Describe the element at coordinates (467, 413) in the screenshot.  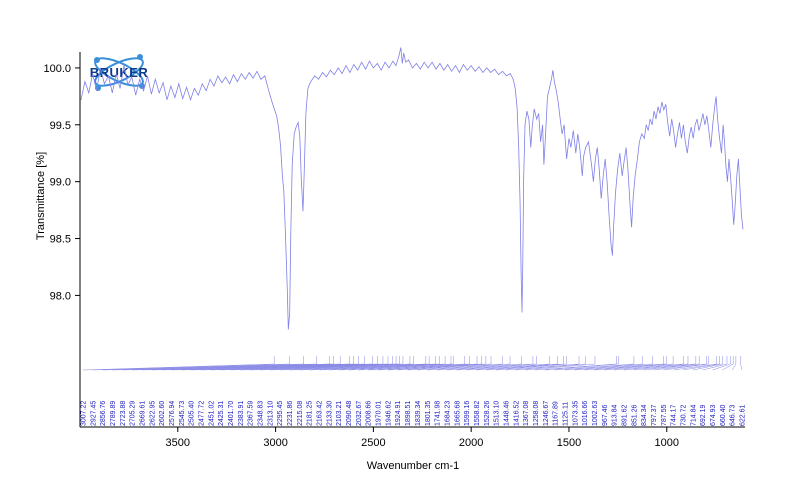
I see `peak-label: 1599.16` at that location.